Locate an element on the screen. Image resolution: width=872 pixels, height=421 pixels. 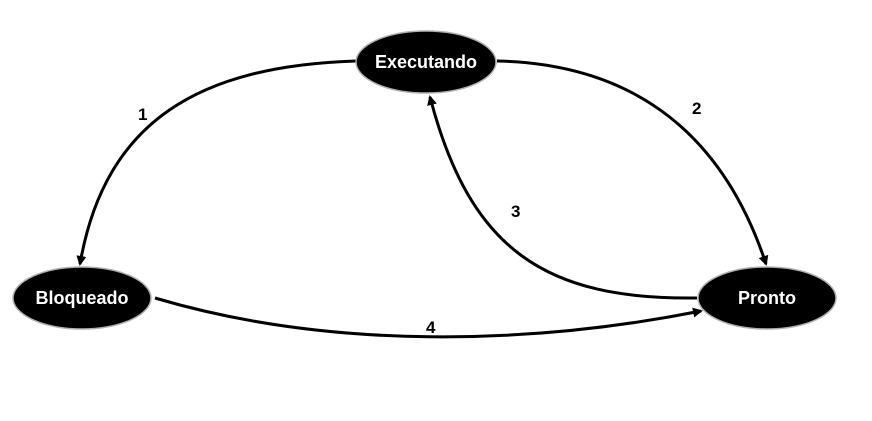
node-executando-shape is located at coordinates (426, 62).